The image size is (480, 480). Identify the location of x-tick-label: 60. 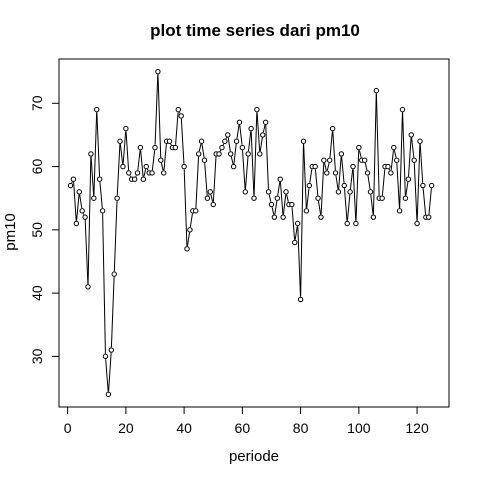
(243, 428).